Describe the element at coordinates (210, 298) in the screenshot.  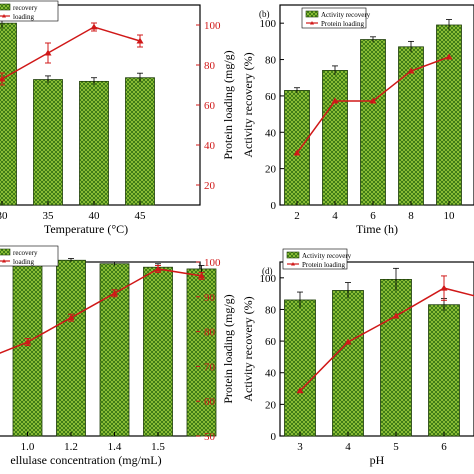
I see `y-tick-label-right: 90` at that location.